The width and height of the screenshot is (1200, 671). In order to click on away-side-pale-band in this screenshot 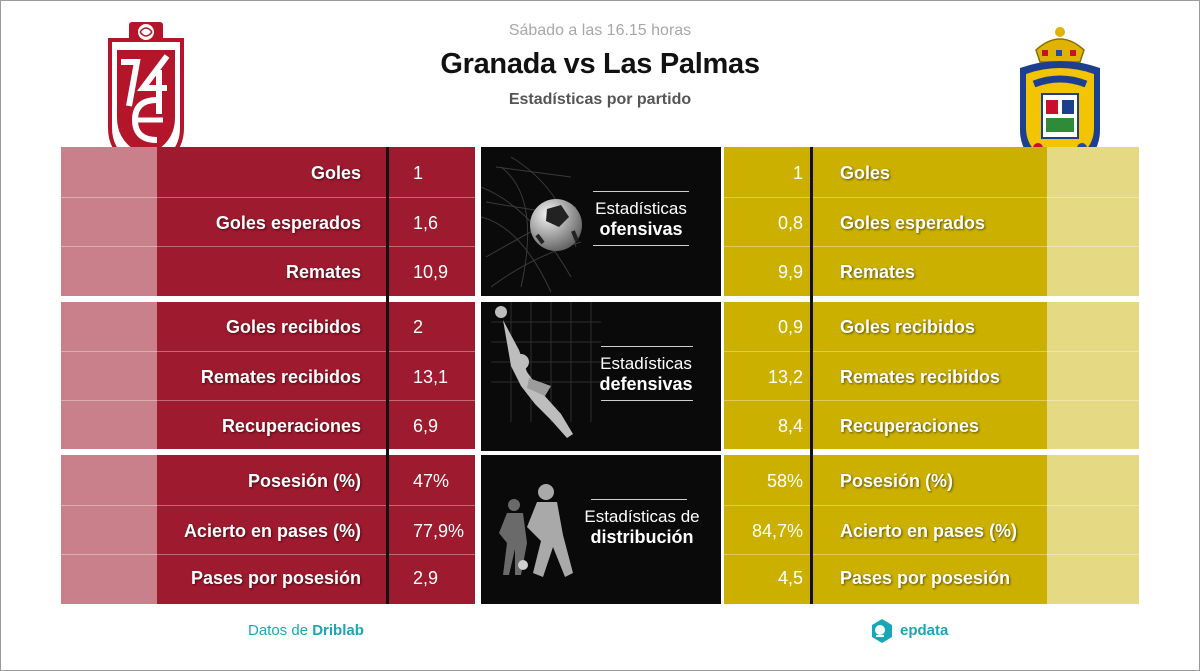, I will do `click(1093, 375)`.